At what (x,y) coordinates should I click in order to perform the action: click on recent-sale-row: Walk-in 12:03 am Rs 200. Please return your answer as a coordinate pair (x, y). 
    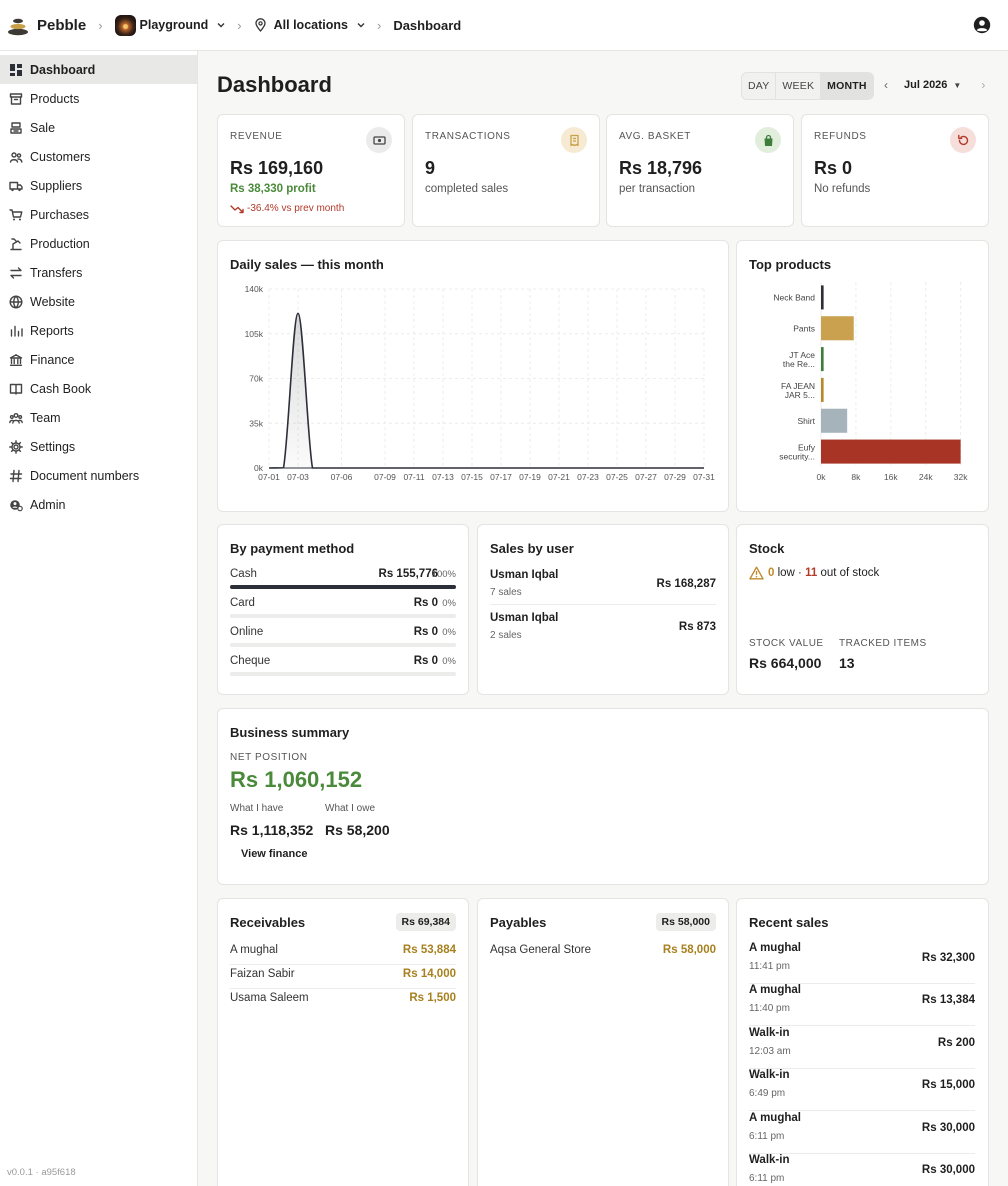
    Looking at the image, I should click on (862, 1048).